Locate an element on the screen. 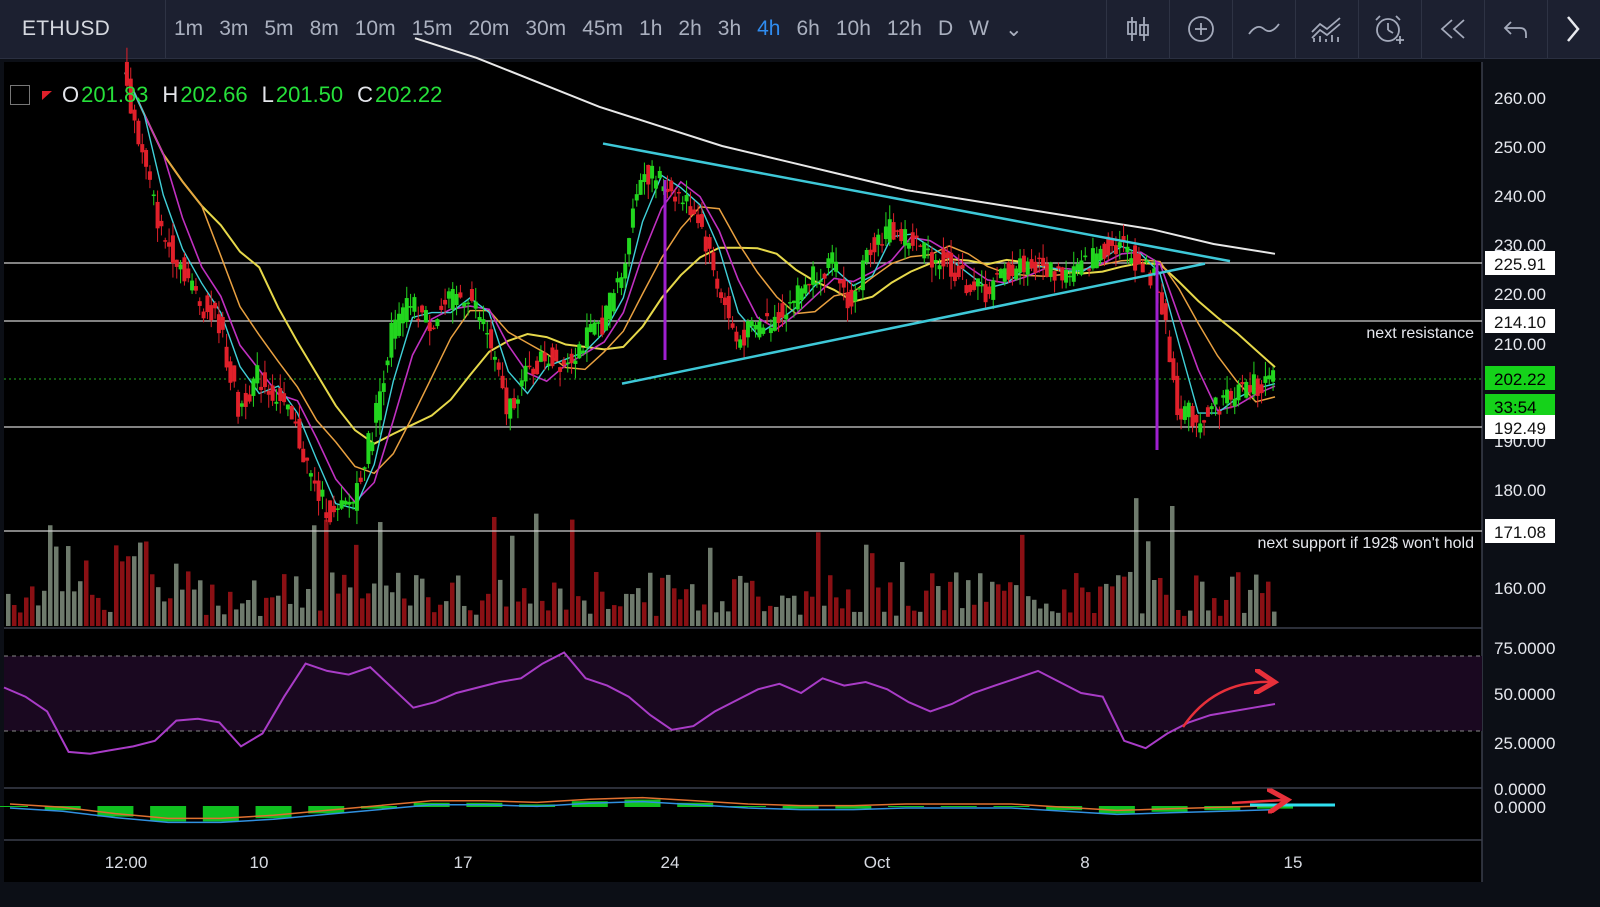 The width and height of the screenshot is (1600, 907). interval-10h: 10h is located at coordinates (853, 28).